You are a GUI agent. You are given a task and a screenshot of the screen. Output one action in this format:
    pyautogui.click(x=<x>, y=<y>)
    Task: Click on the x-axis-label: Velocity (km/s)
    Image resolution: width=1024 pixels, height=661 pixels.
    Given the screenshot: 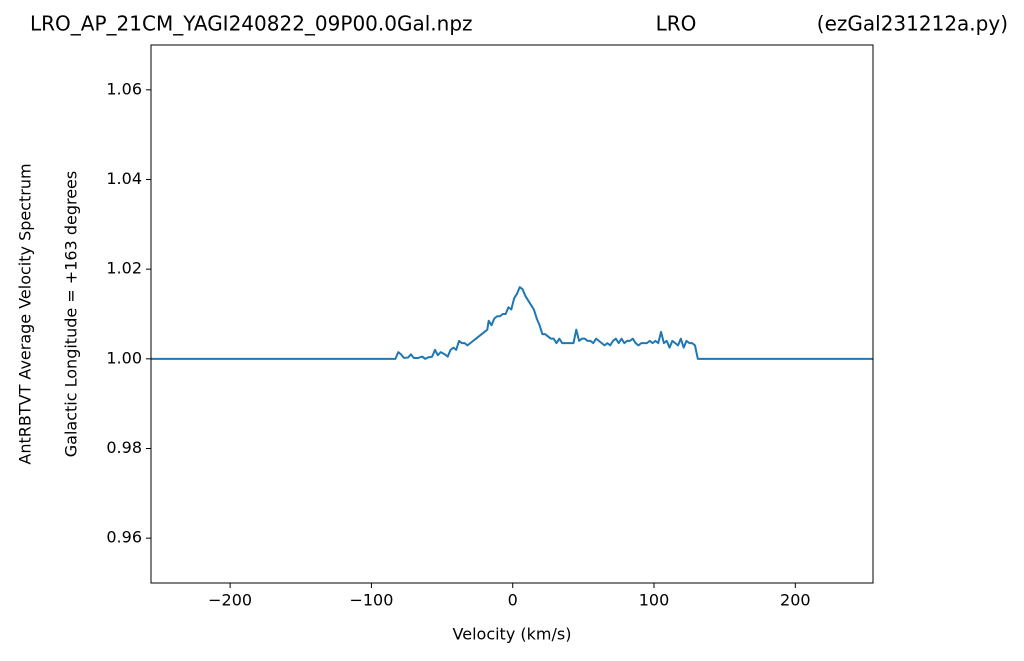 What is the action you would take?
    pyautogui.click(x=512, y=634)
    